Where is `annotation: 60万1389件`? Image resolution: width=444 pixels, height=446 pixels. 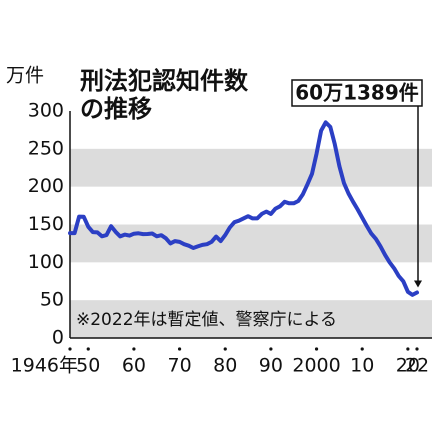 annotation: 60万1389件 is located at coordinates (357, 93).